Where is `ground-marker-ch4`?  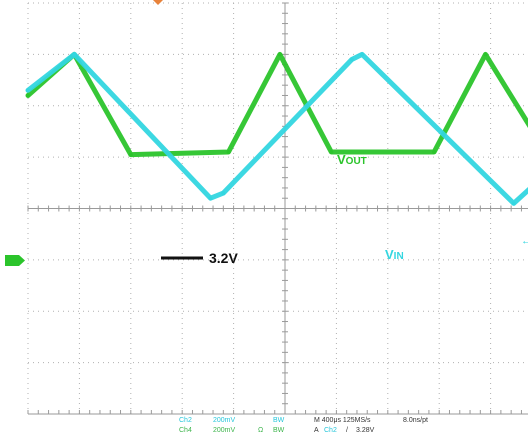
ground-marker-ch4 is located at coordinates (15, 260).